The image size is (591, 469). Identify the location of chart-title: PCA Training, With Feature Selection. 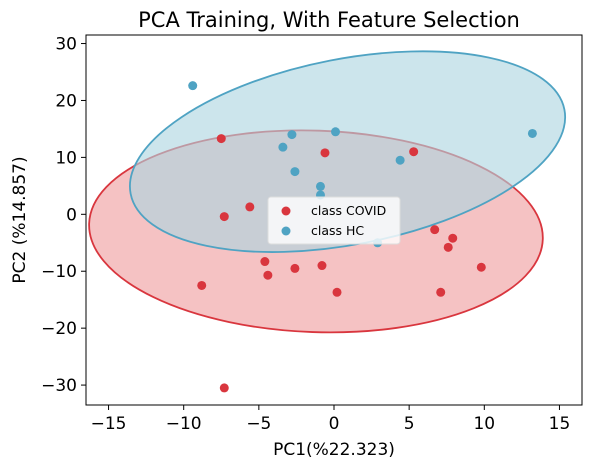
(329, 20).